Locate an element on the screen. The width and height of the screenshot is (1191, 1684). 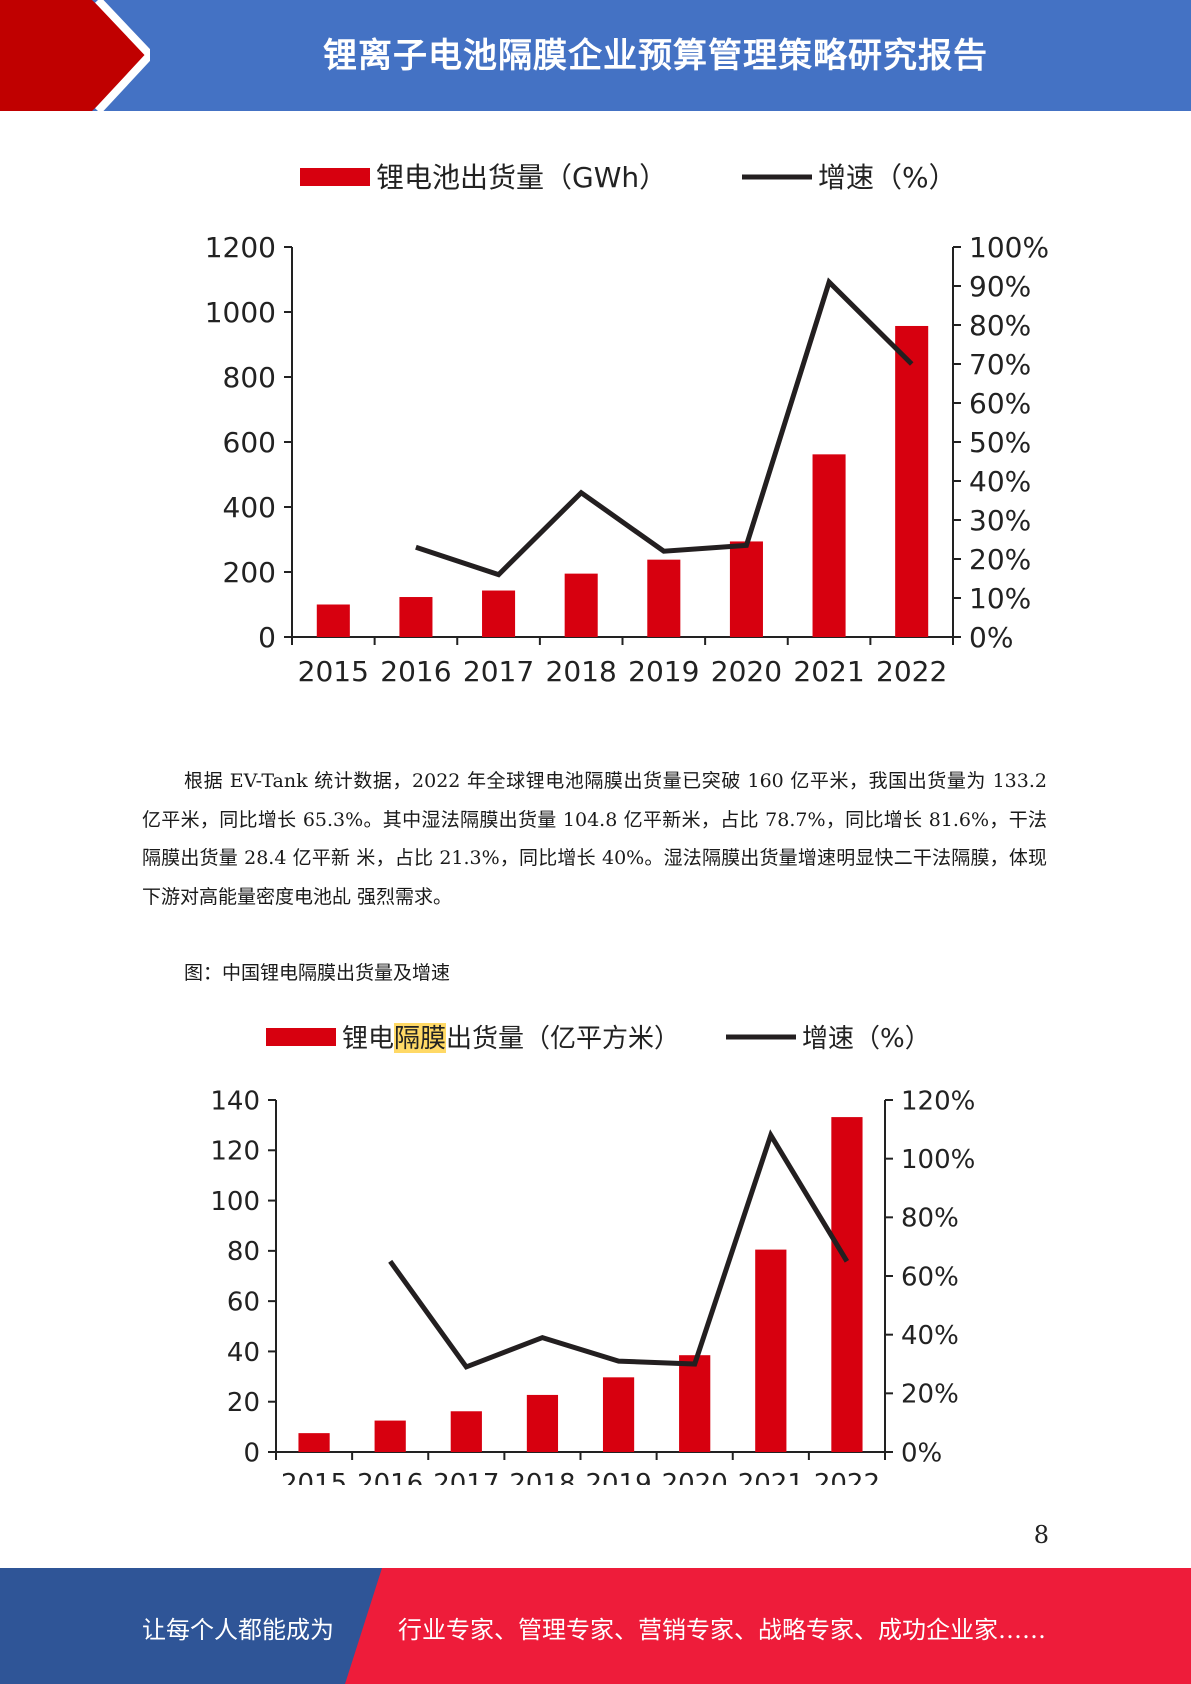
y-tick-label-left: 200 is located at coordinates (249, 572).